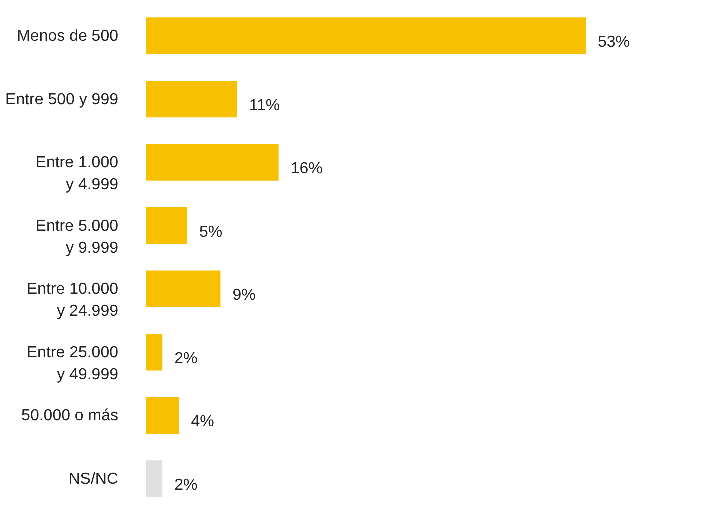  Describe the element at coordinates (211, 232) in the screenshot. I see `data-label: 5%` at that location.